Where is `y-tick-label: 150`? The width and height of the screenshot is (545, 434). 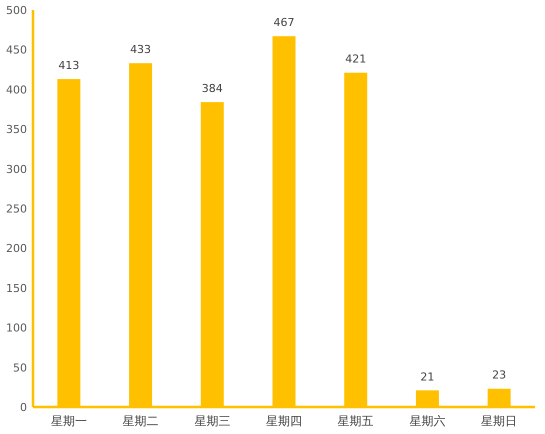
y-tick-label: 150 is located at coordinates (16, 288).